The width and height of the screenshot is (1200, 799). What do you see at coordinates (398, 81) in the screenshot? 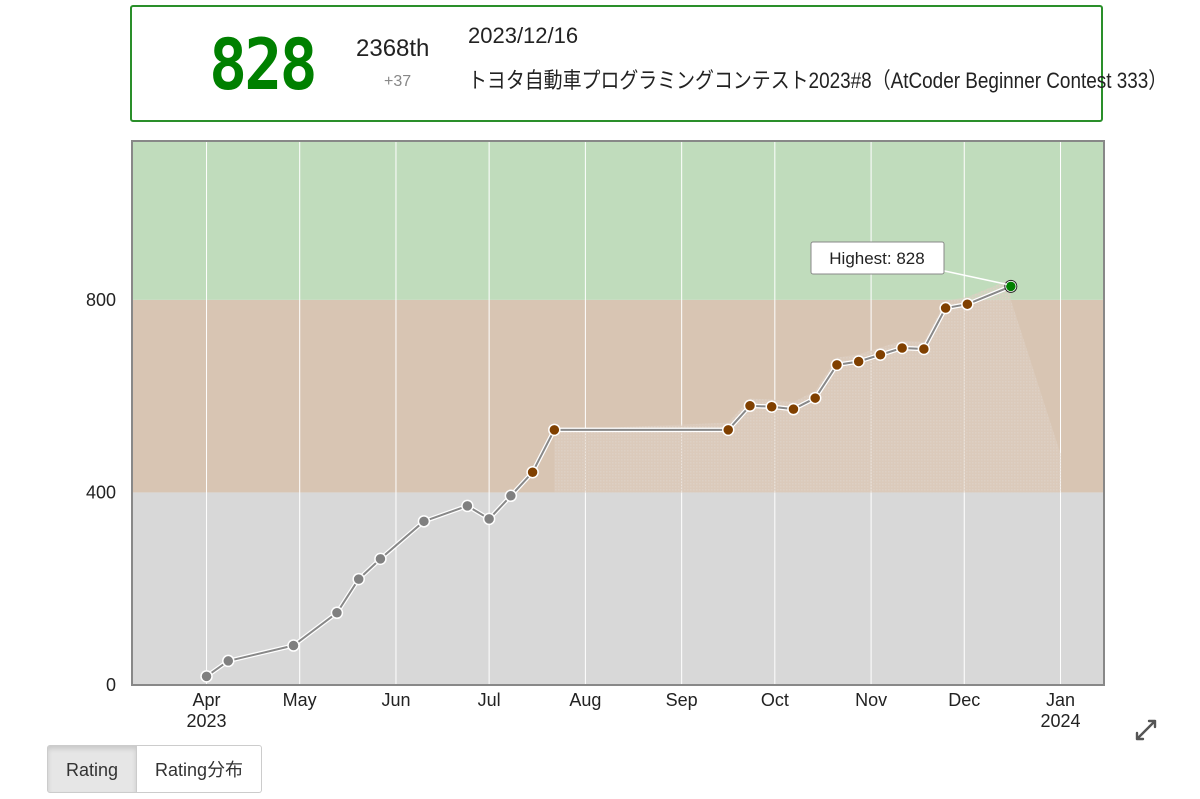
I see `rating-diff: +37` at bounding box center [398, 81].